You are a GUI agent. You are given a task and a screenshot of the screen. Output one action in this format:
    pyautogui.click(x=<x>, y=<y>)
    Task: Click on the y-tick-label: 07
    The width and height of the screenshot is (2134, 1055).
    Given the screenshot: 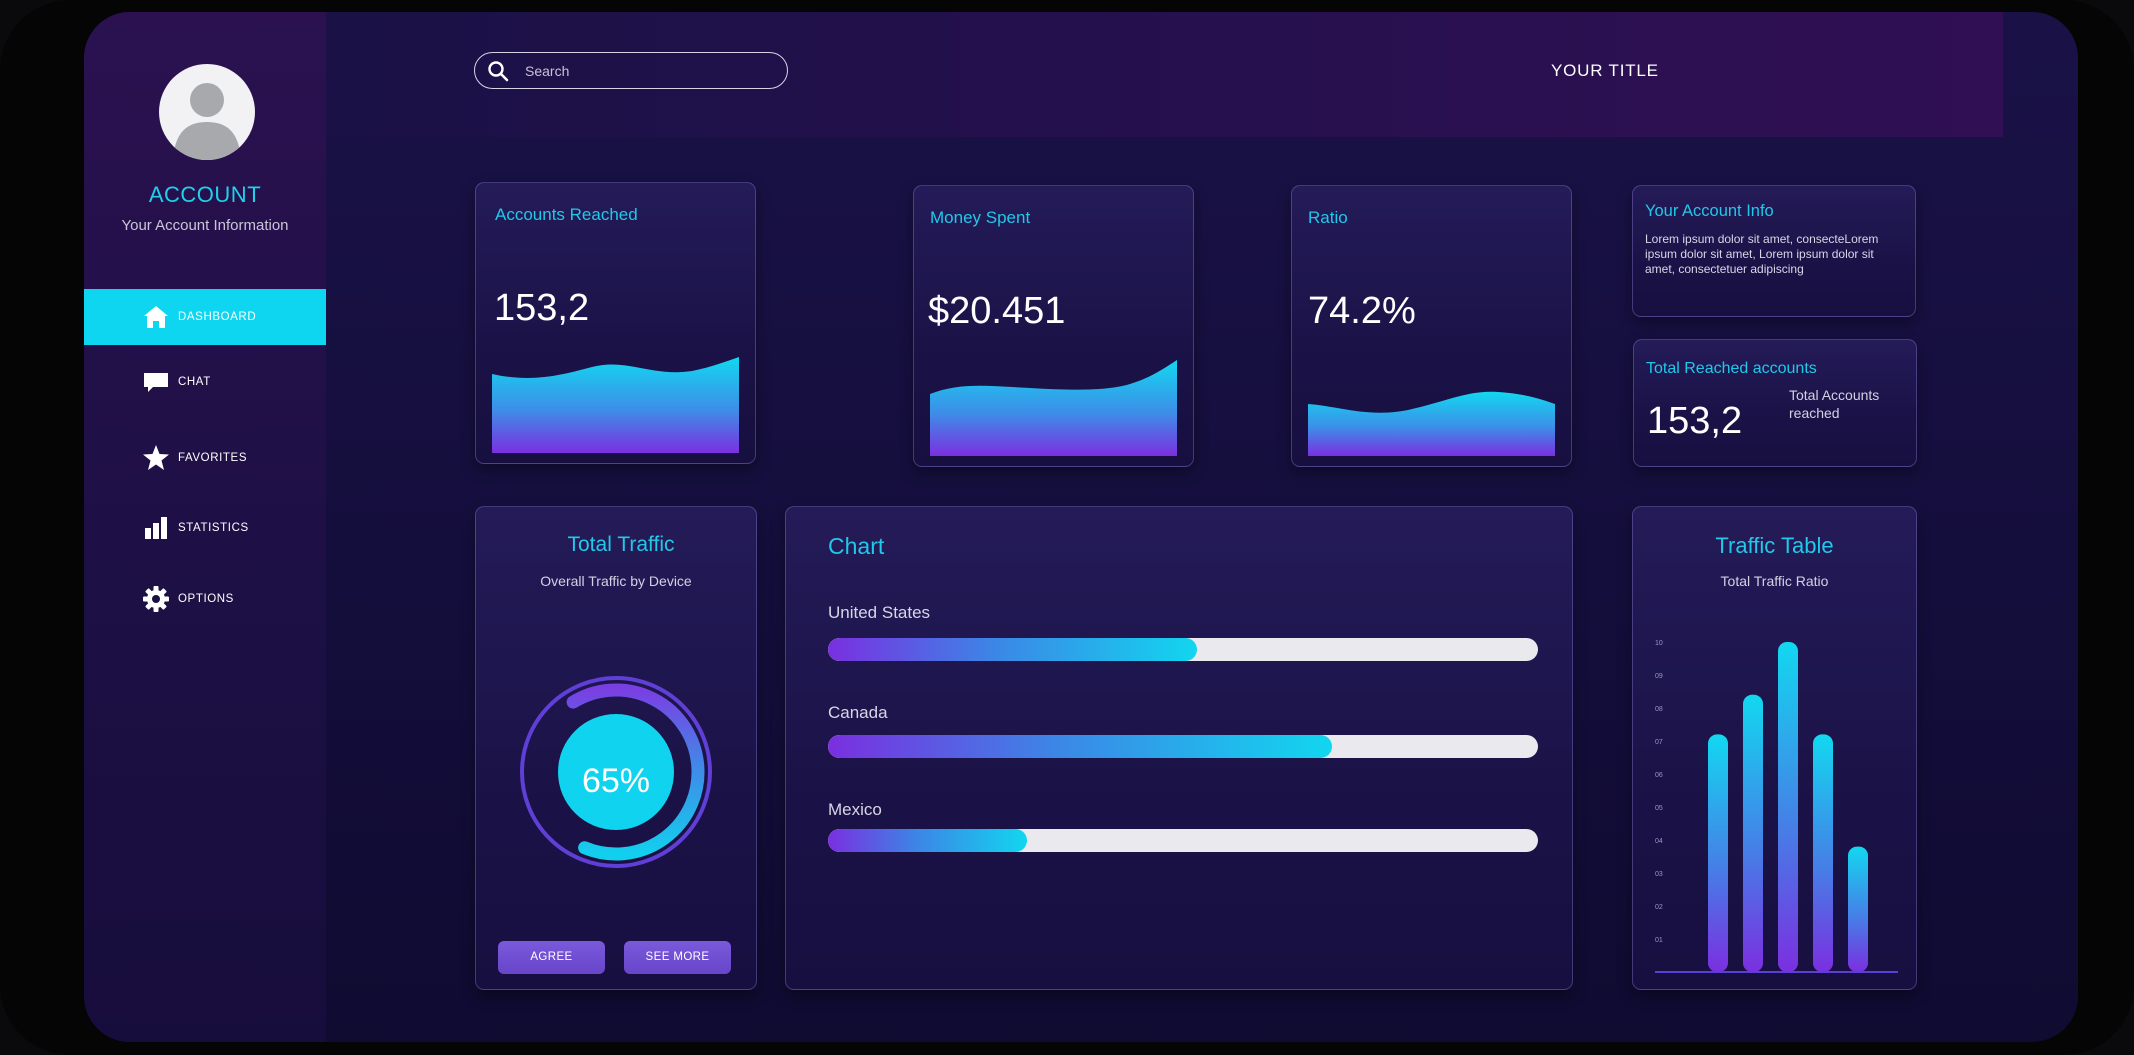 What is the action you would take?
    pyautogui.click(x=1659, y=742)
    